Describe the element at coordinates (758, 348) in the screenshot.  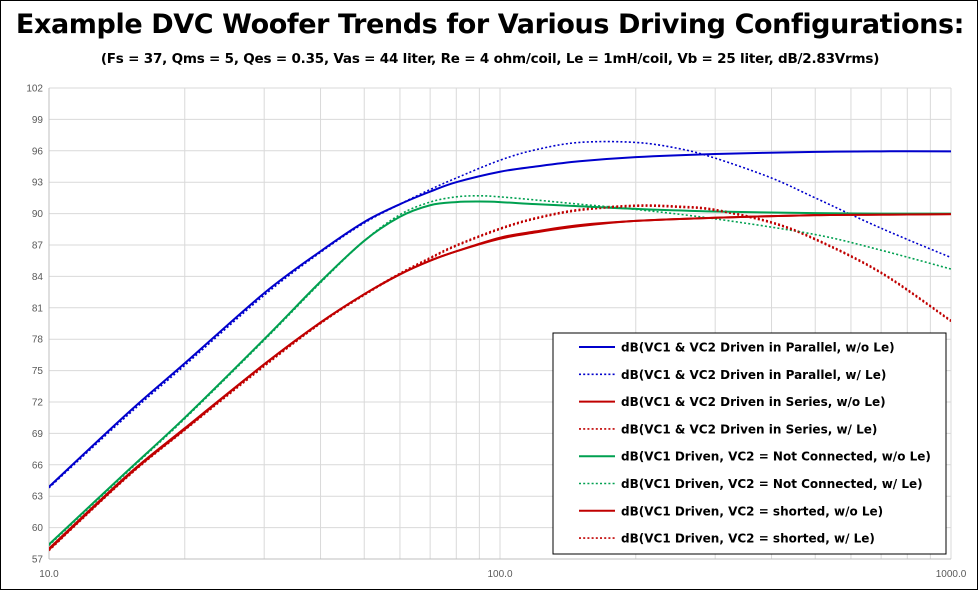
I see `legend-entry: dB(VC1 & VC2 Driven in Parallel, w/o Le)` at that location.